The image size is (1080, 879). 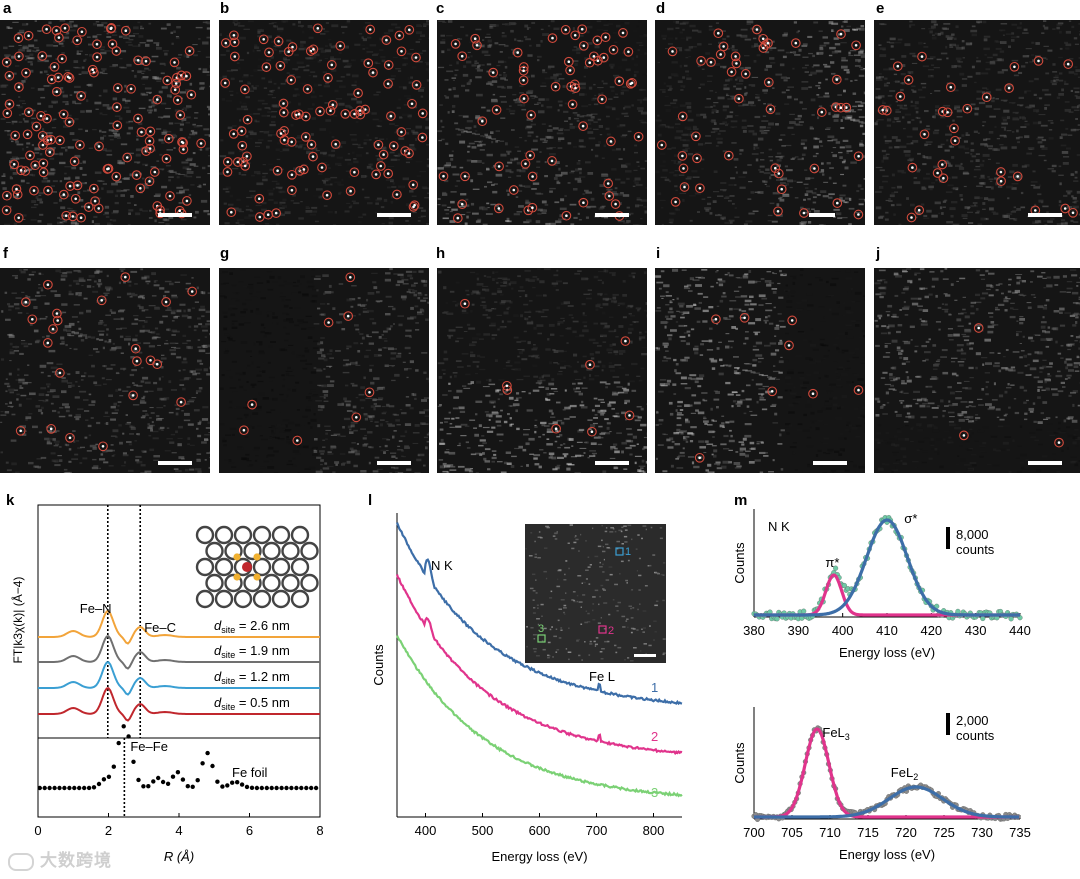 I want to click on panel-label-g: g, so click(x=225, y=253).